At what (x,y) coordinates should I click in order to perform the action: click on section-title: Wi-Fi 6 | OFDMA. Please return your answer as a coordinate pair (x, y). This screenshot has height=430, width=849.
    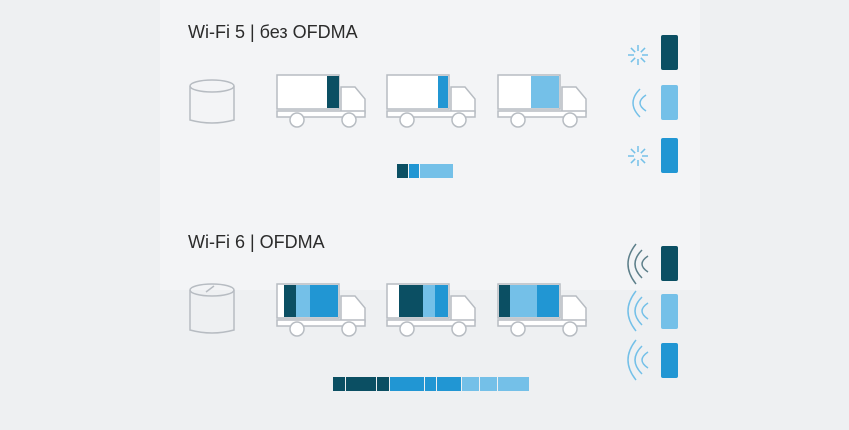
    Looking at the image, I should click on (256, 242).